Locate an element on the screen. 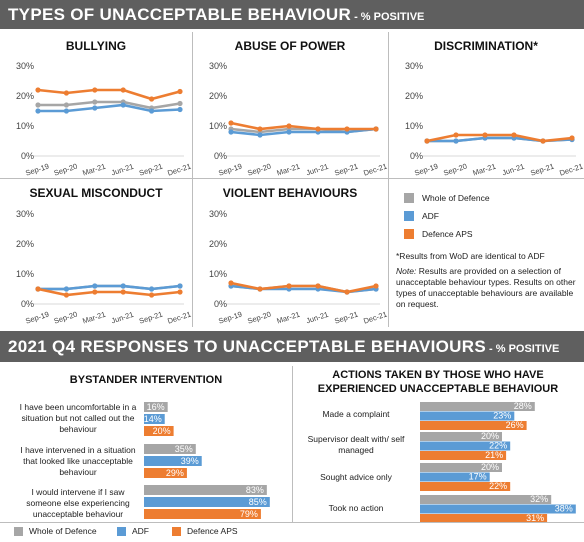 Image resolution: width=584 pixels, height=542 pixels. bar-chart-actions: 28%23%26%20%22%21%20%17%22%32%38%31% is located at coordinates (498, 461).